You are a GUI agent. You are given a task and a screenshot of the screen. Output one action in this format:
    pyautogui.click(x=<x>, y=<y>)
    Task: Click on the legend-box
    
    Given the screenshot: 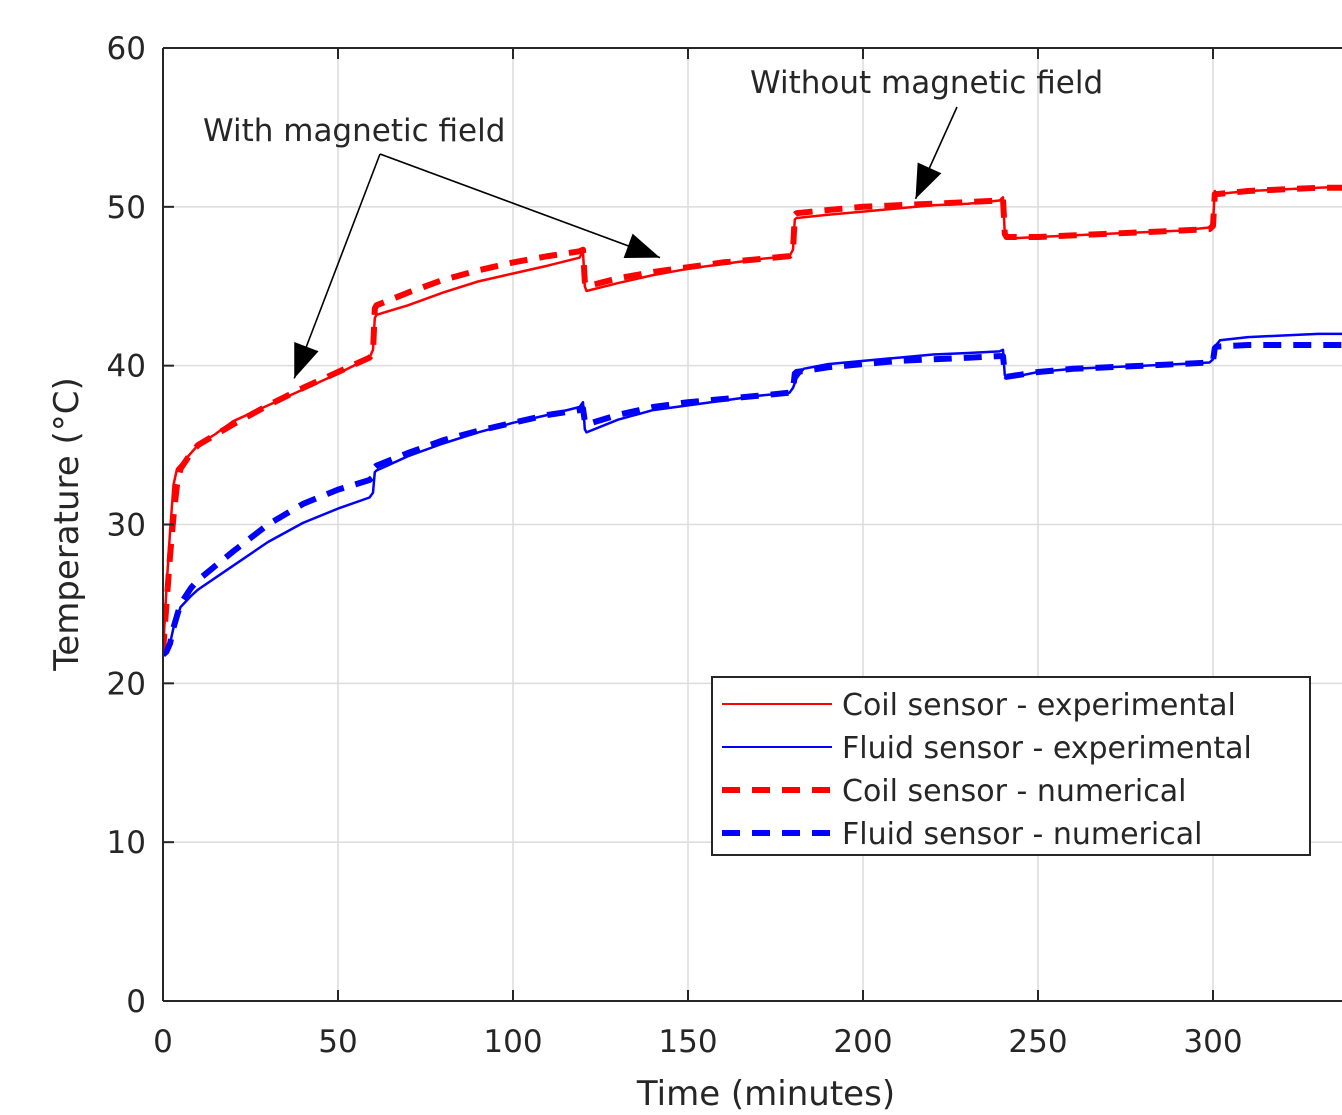 What is the action you would take?
    pyautogui.click(x=1011, y=766)
    